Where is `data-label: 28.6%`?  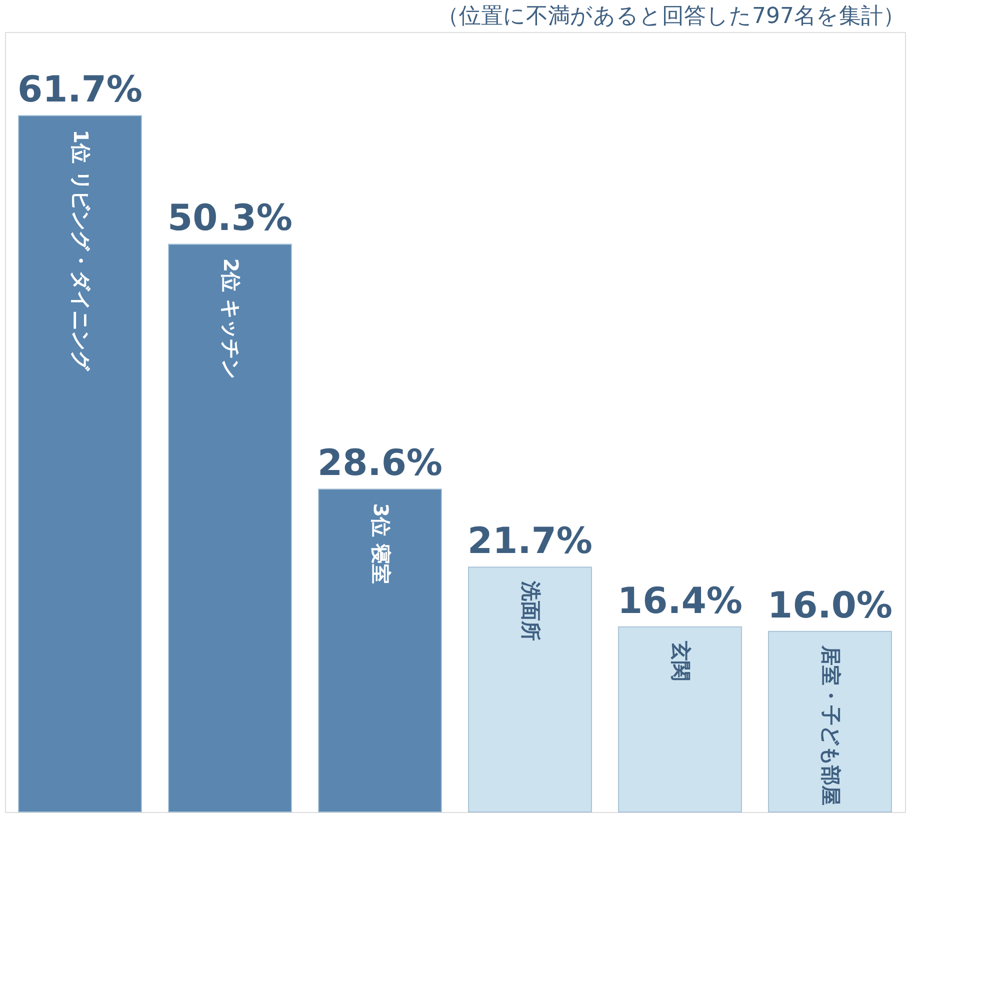
data-label: 28.6% is located at coordinates (380, 463).